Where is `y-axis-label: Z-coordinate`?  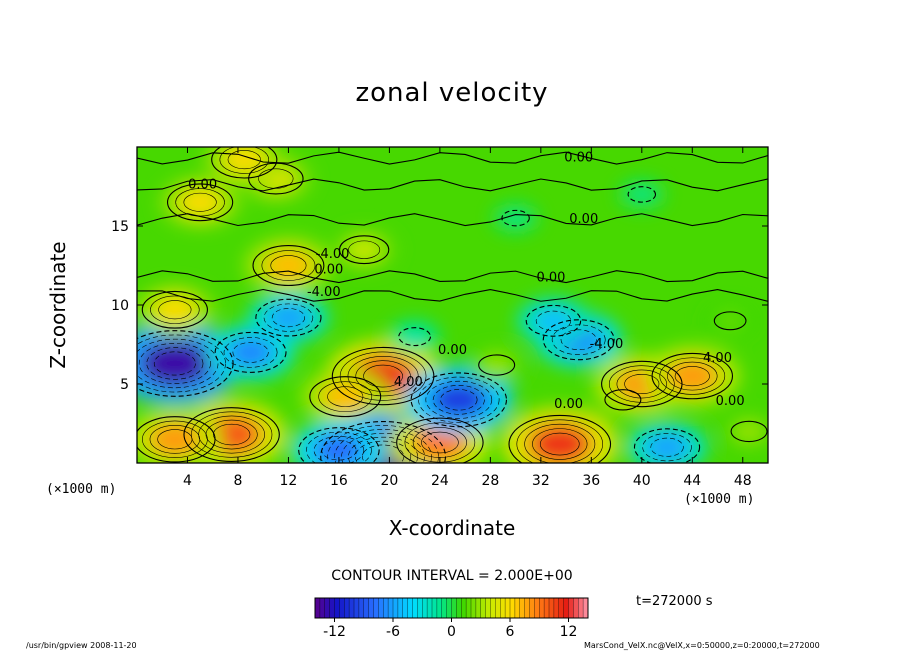
y-axis-label: Z-coordinate is located at coordinates (58, 305).